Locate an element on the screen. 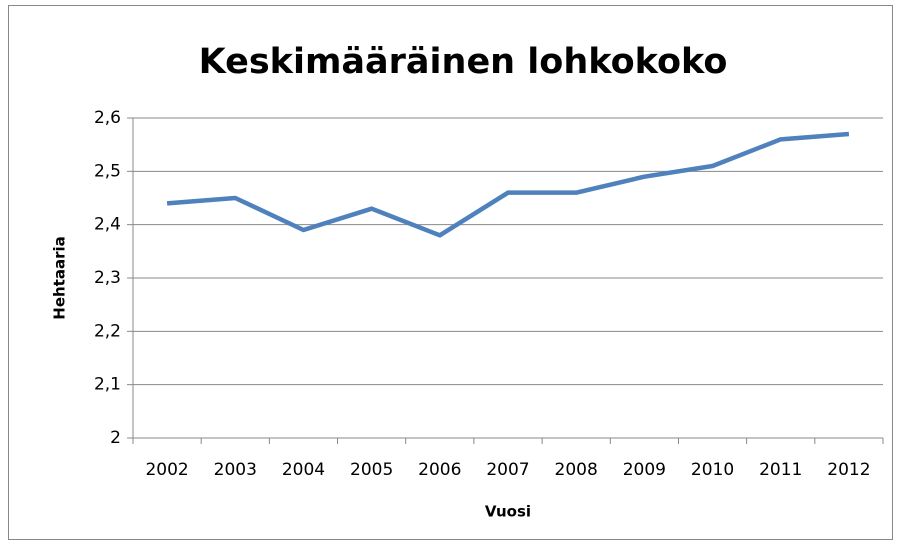 The height and width of the screenshot is (547, 901). y-tick-label: 2,4 is located at coordinates (107, 225).